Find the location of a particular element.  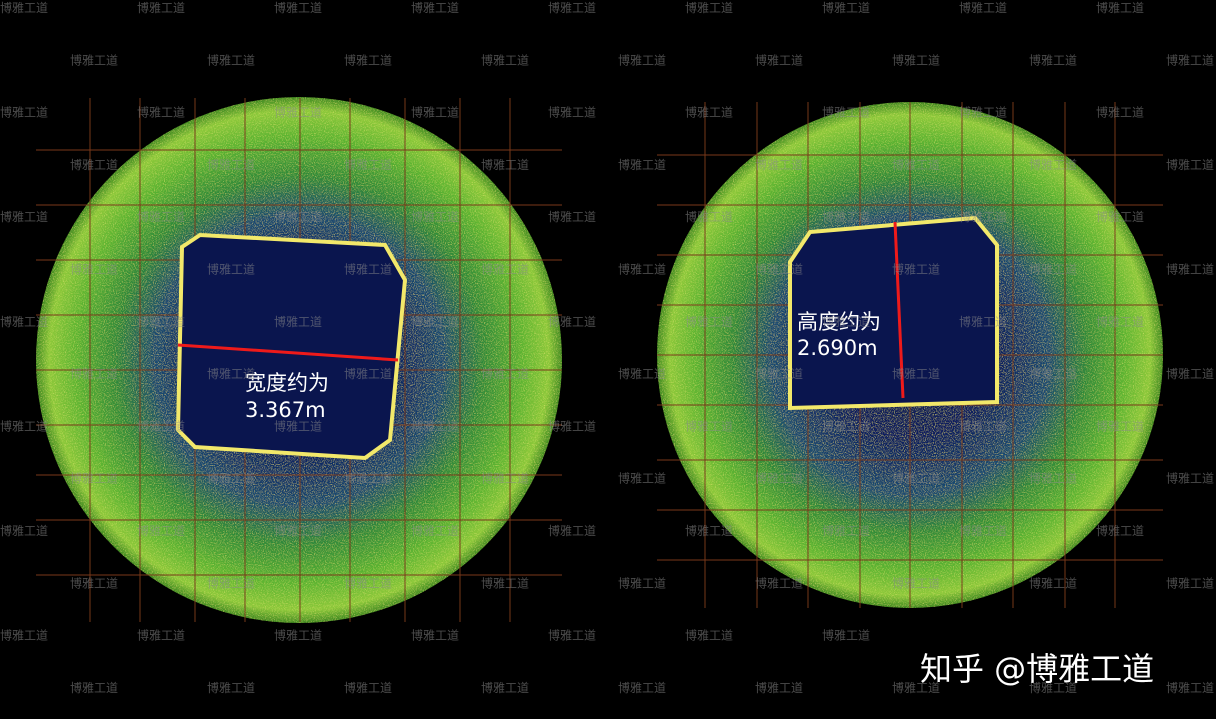

measure-value: 2.690m is located at coordinates (837, 348).